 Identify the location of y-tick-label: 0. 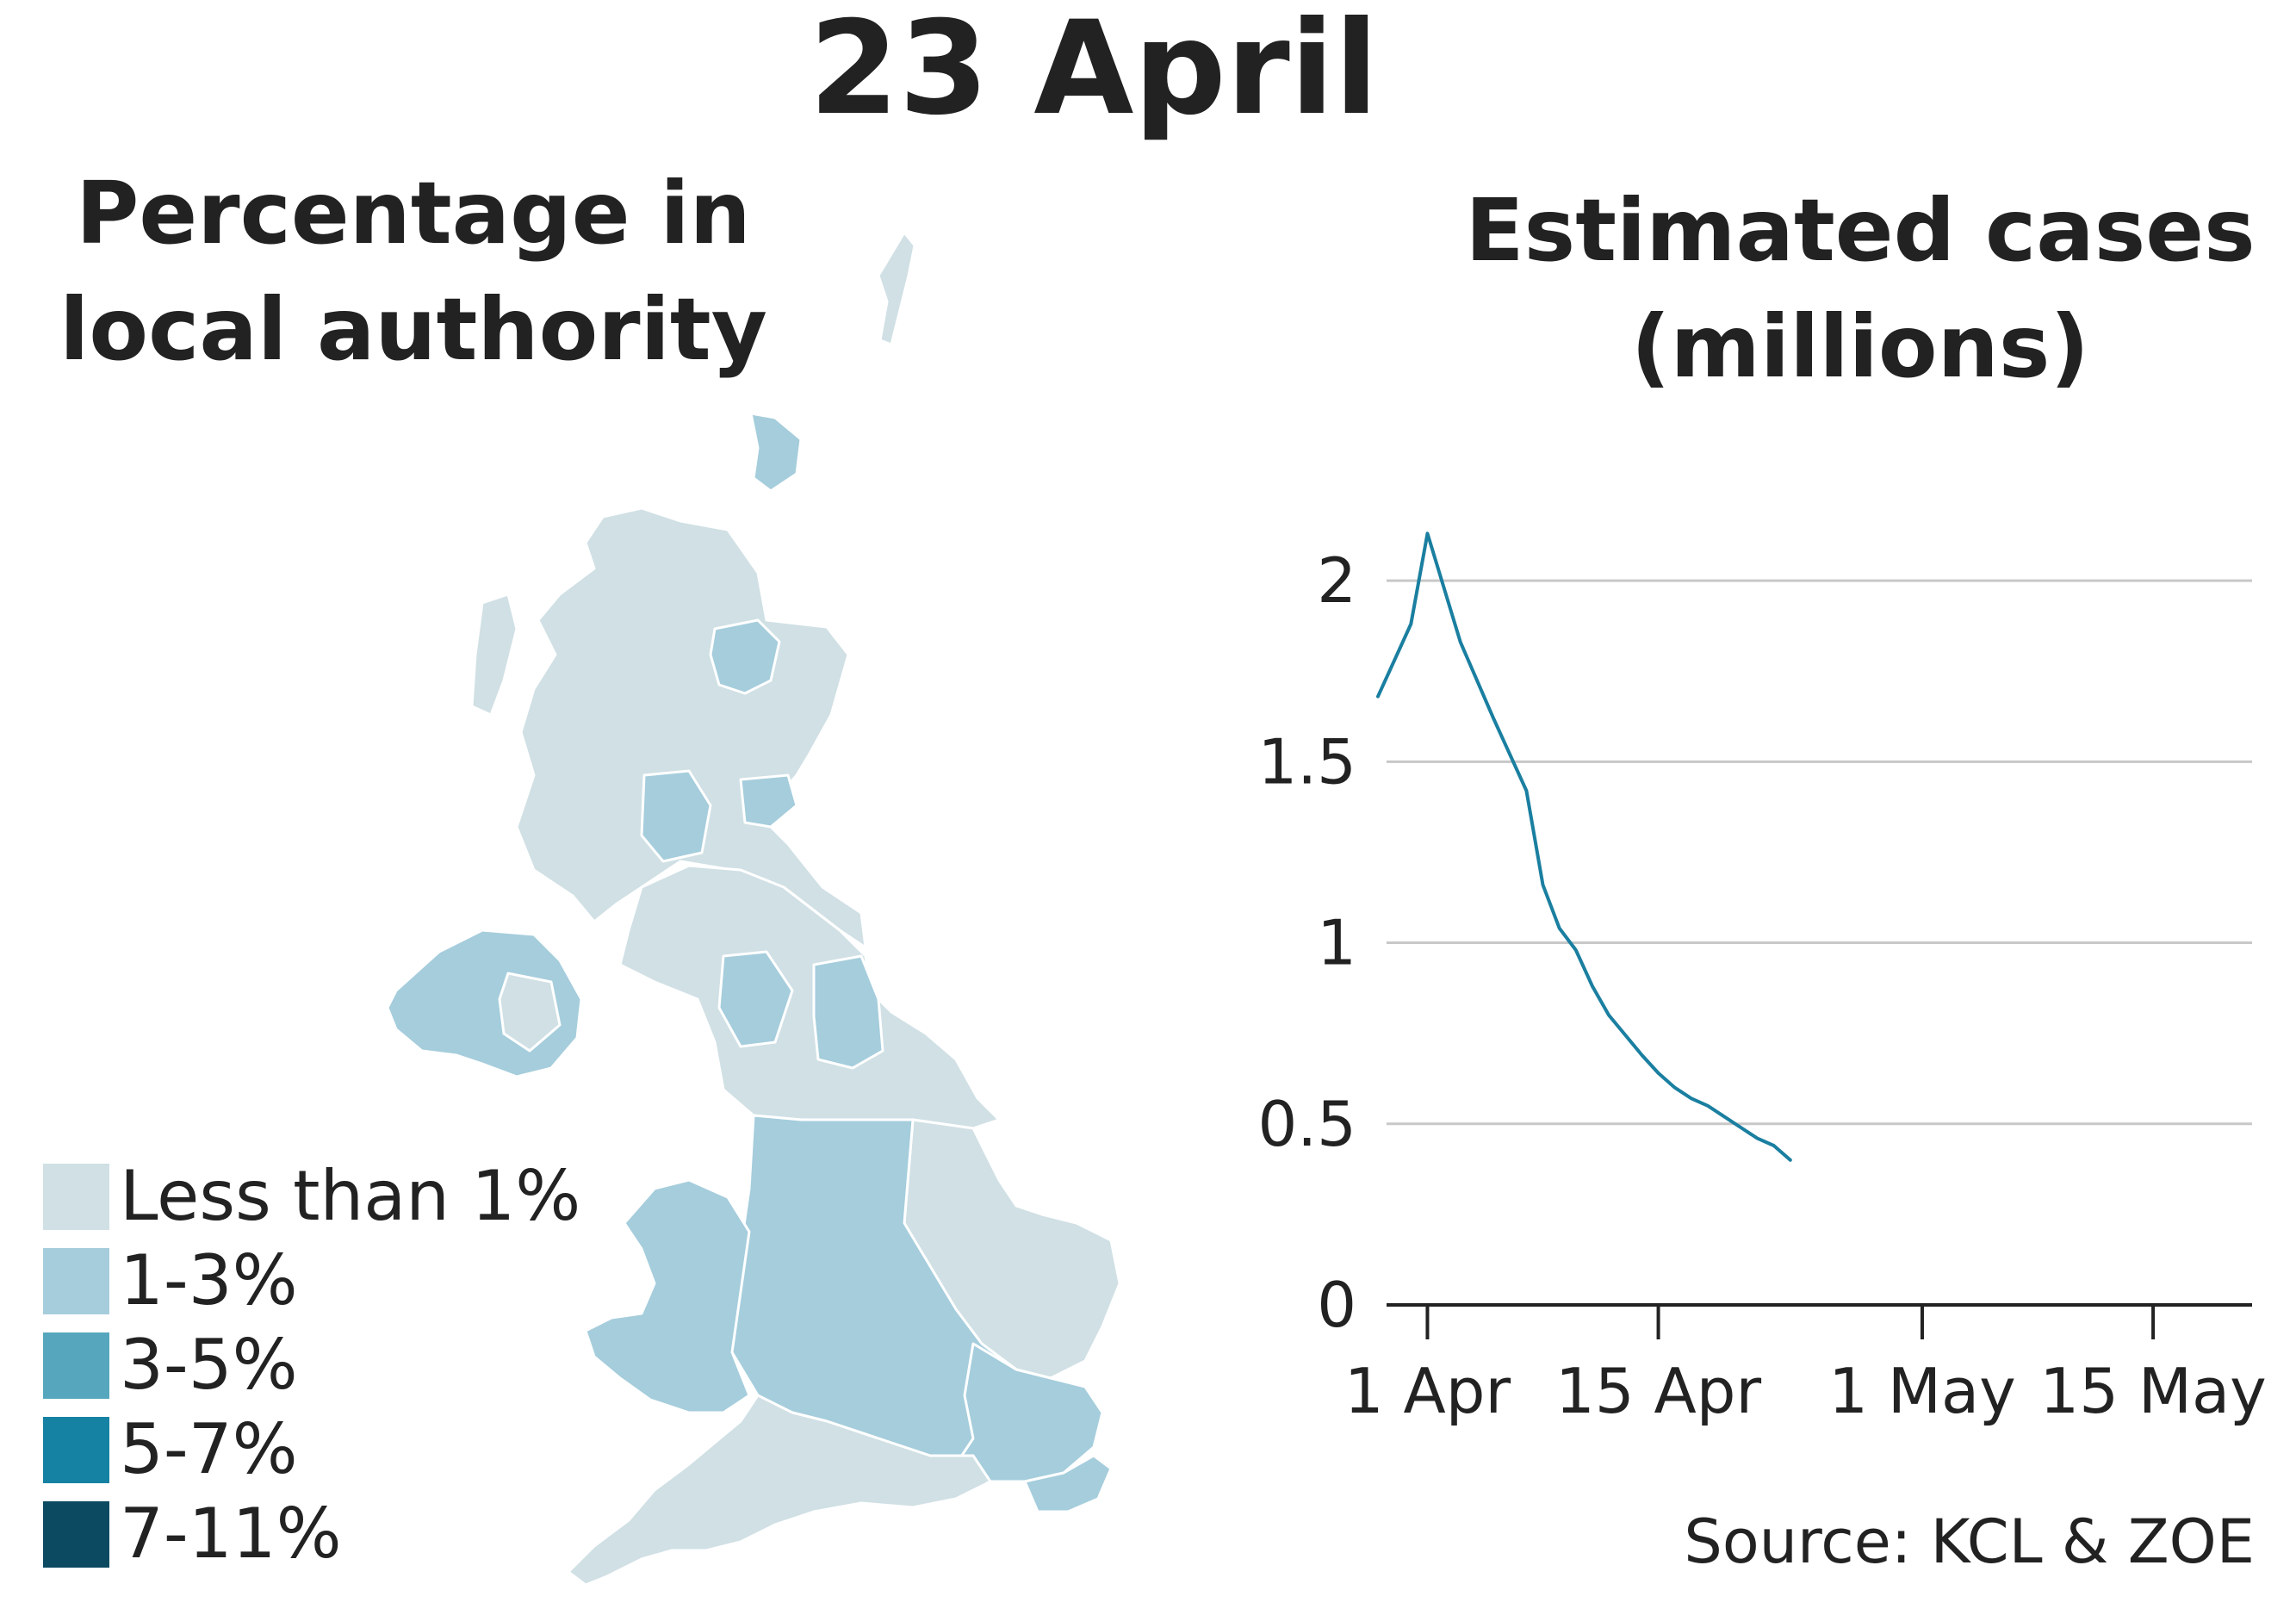
(1336, 1305).